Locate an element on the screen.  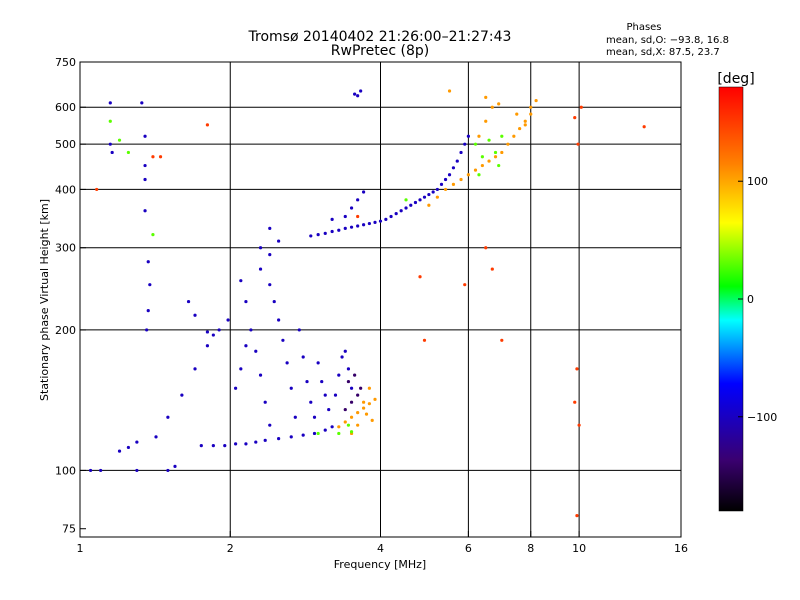
y-axis-label: Stationary phase Virtual Height [km] is located at coordinates (44, 300).